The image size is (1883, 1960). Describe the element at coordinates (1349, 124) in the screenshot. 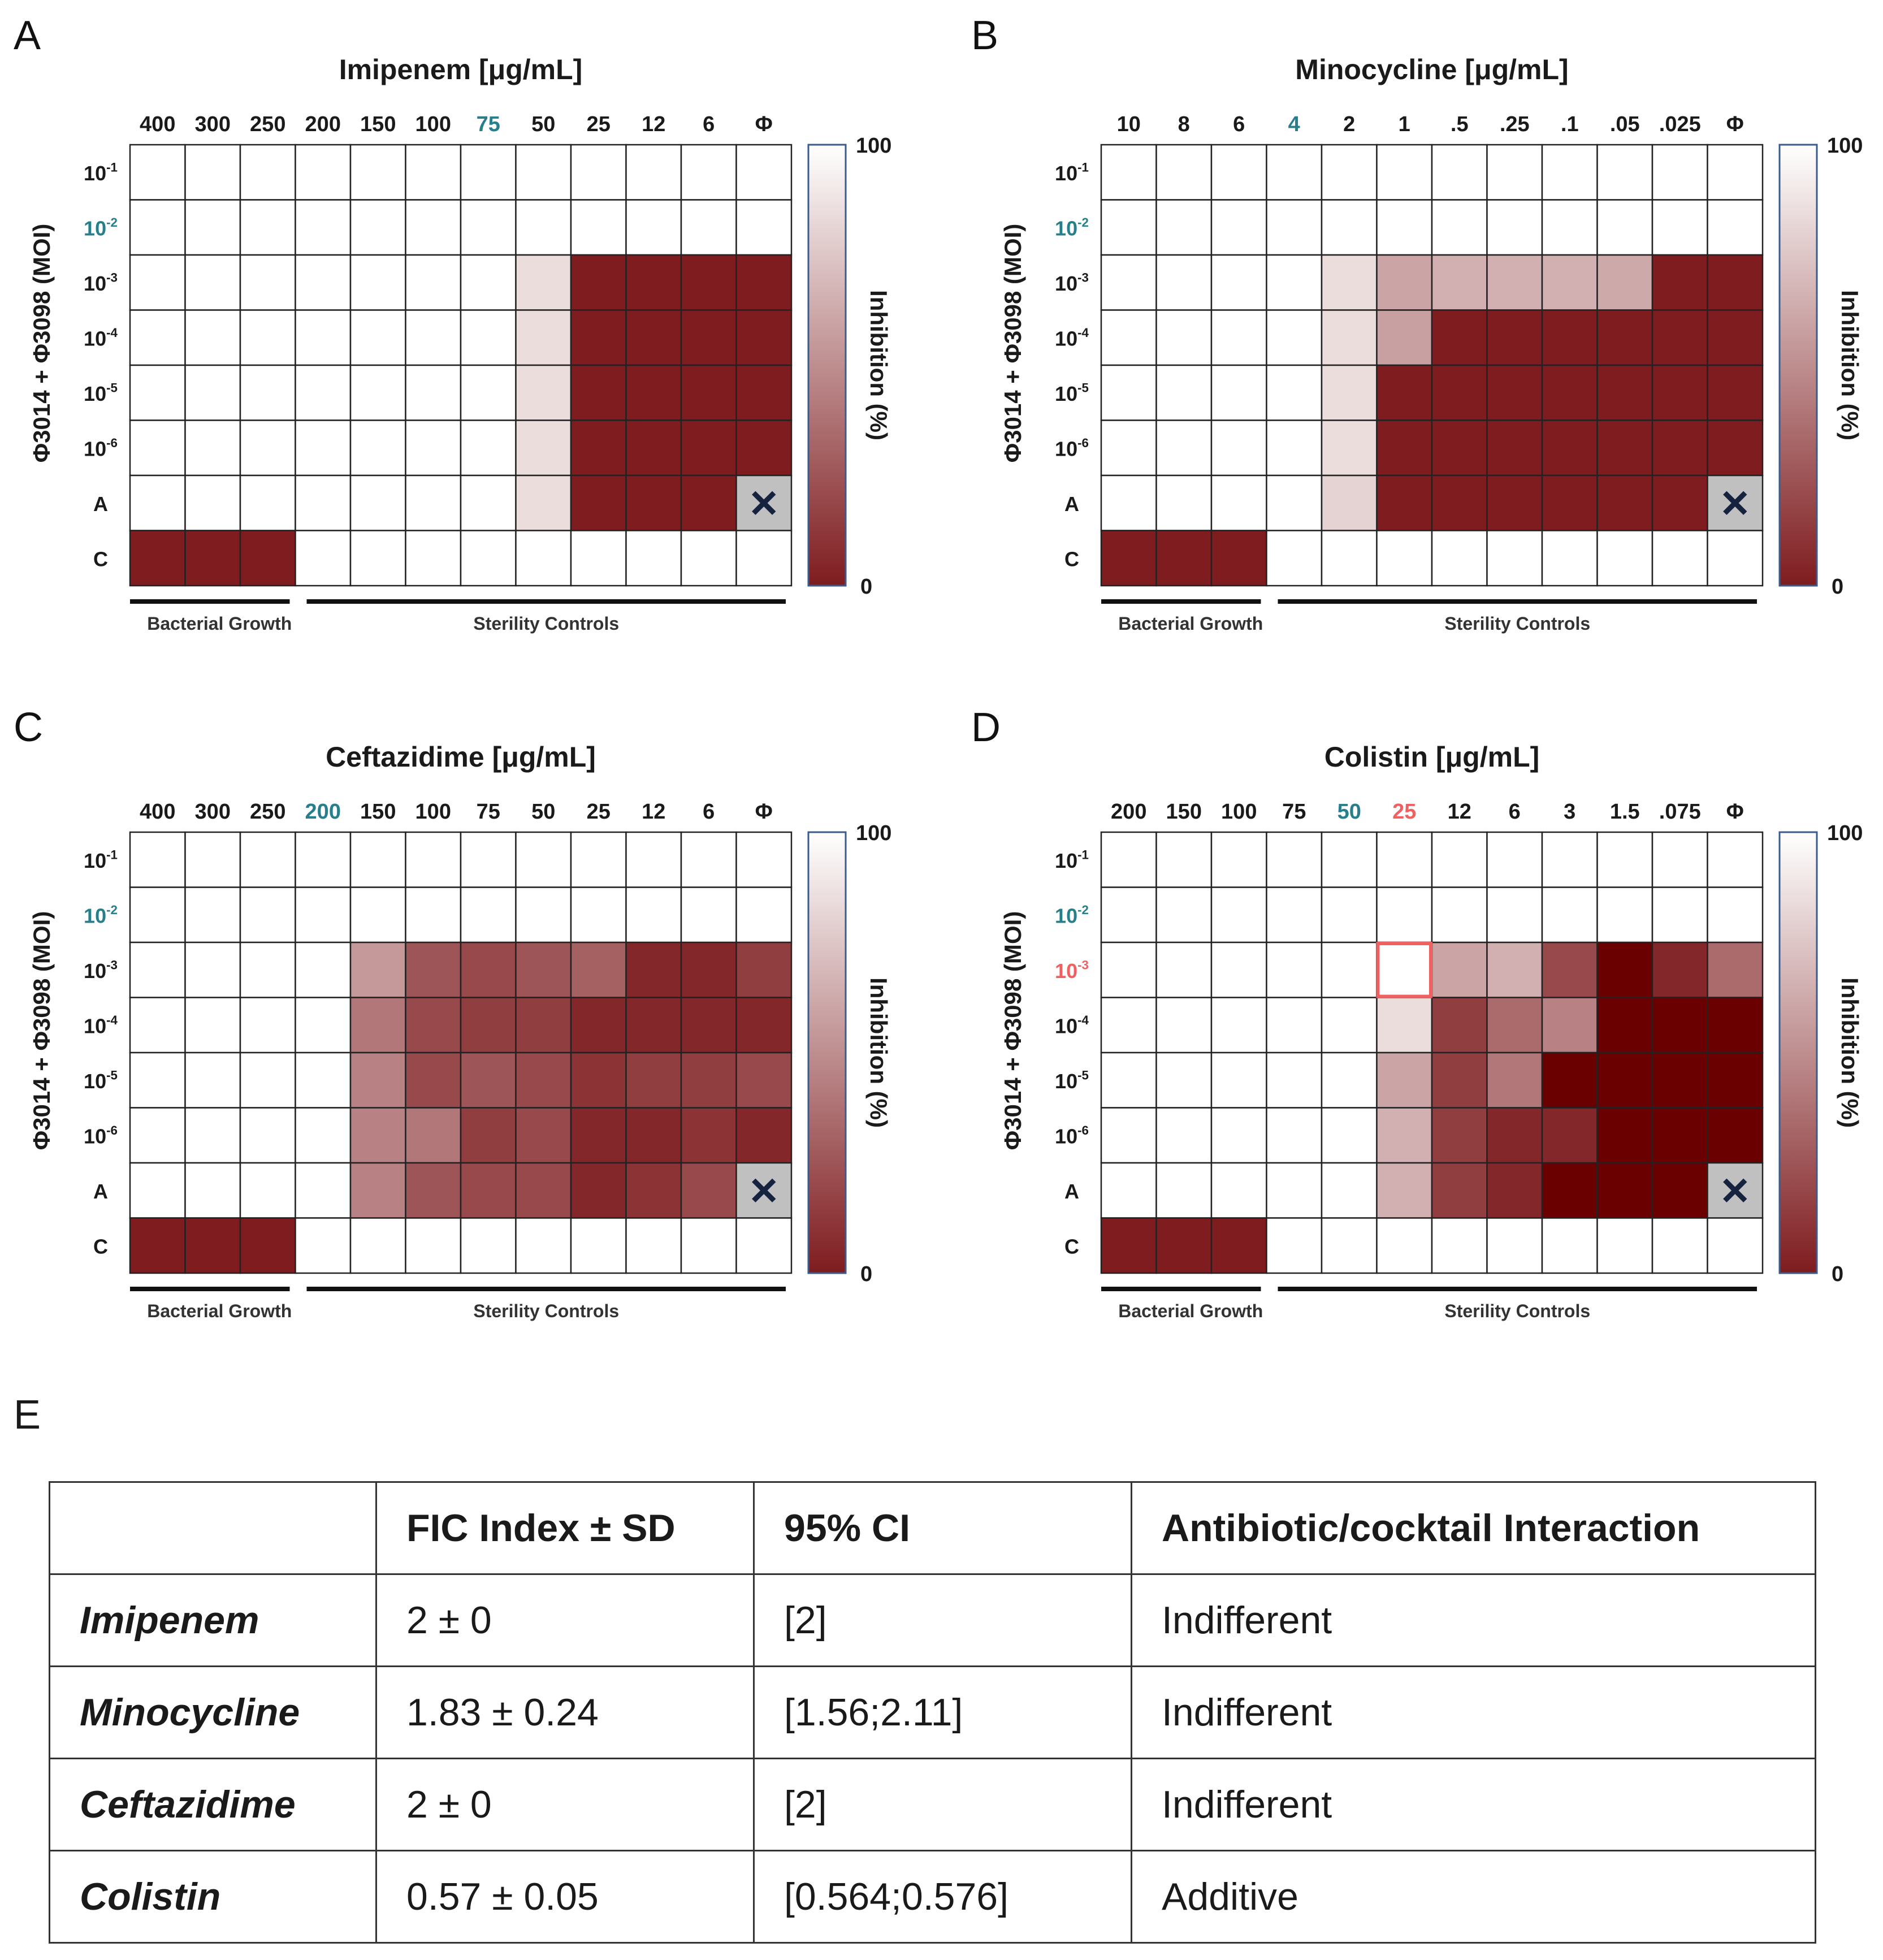

I see `column-tick-label: 2` at that location.